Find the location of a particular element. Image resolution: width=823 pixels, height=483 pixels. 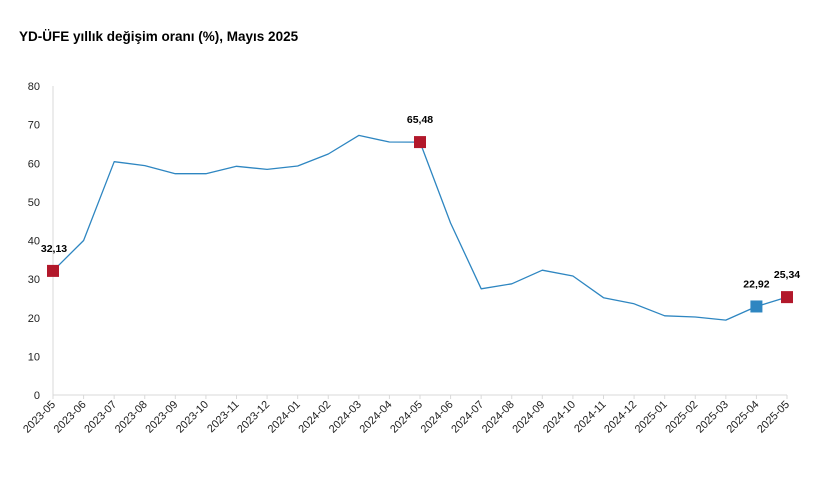

x-tick-label: 2024-12 is located at coordinates (620, 417).